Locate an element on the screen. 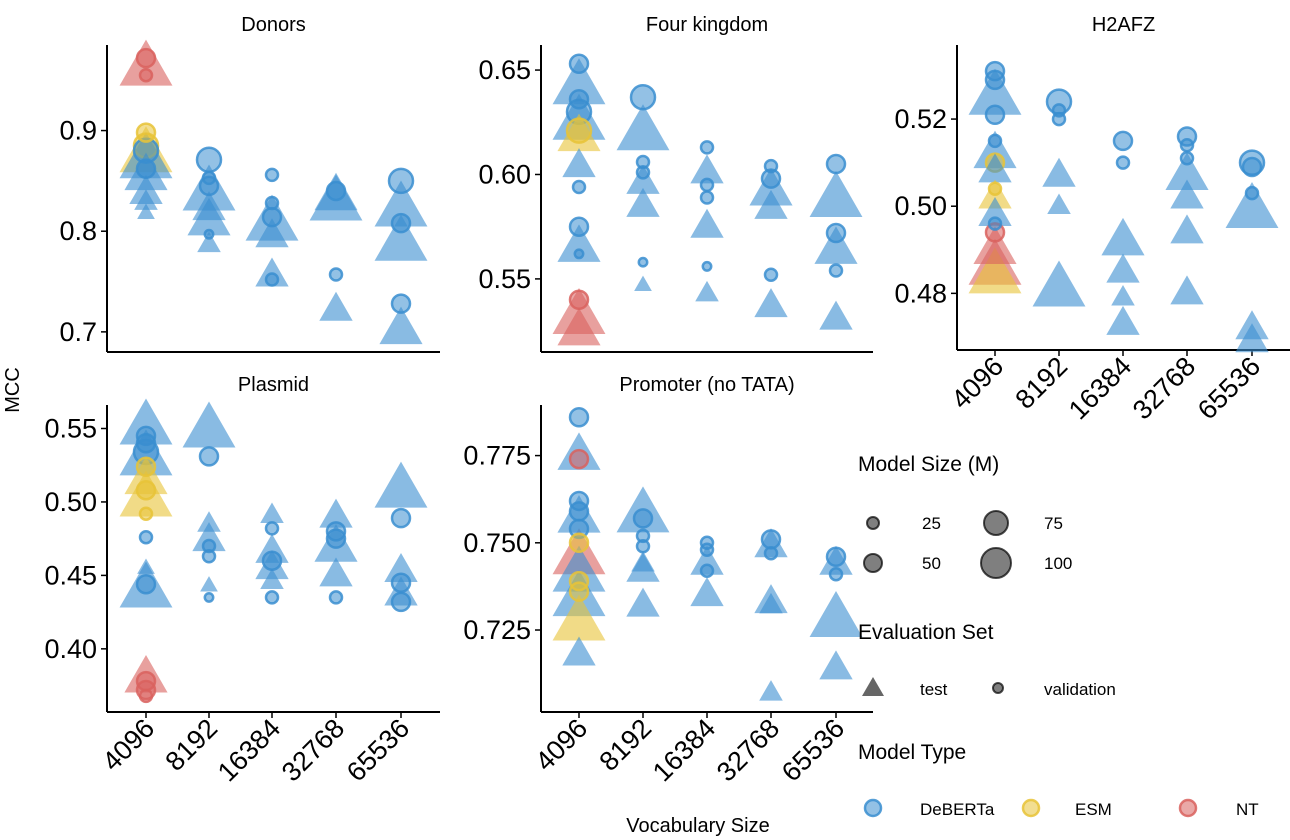 Image resolution: width=1290 pixels, height=840 pixels. legend-shape-label: validation is located at coordinates (1080, 689).